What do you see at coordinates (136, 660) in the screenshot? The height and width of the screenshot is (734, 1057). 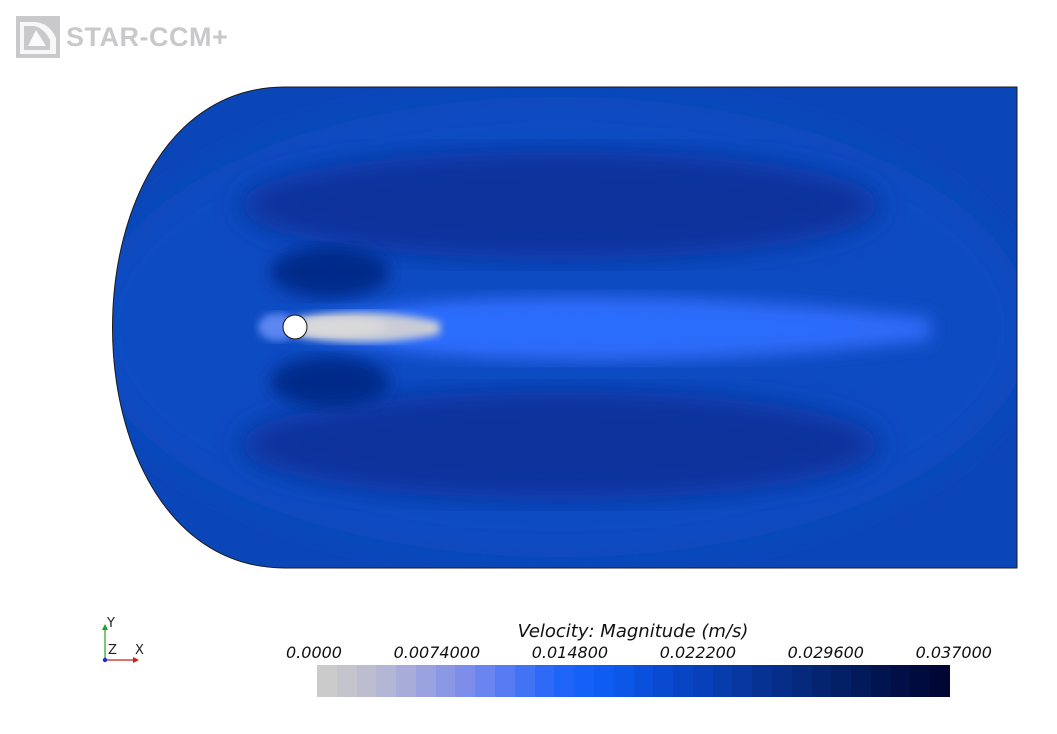 I see `x-axis-arrowhead` at bounding box center [136, 660].